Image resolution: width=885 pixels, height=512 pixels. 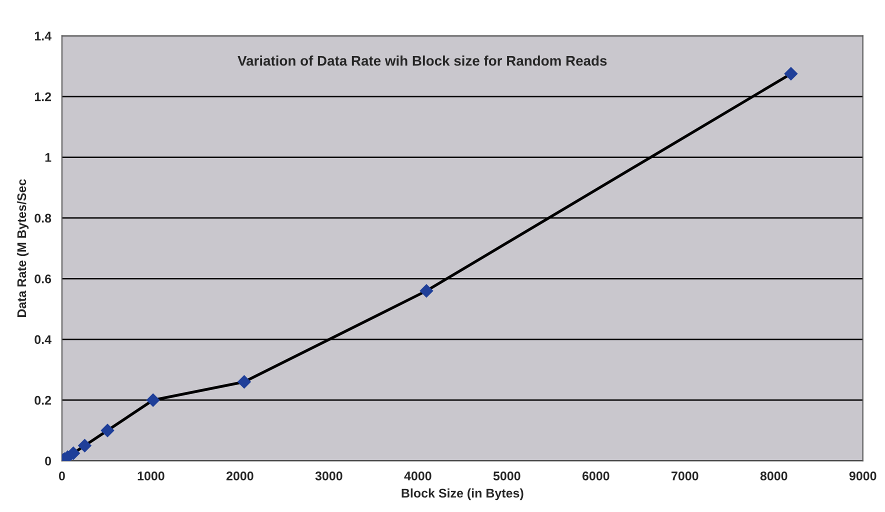 I want to click on x-tick-label: 6000, so click(x=596, y=476).